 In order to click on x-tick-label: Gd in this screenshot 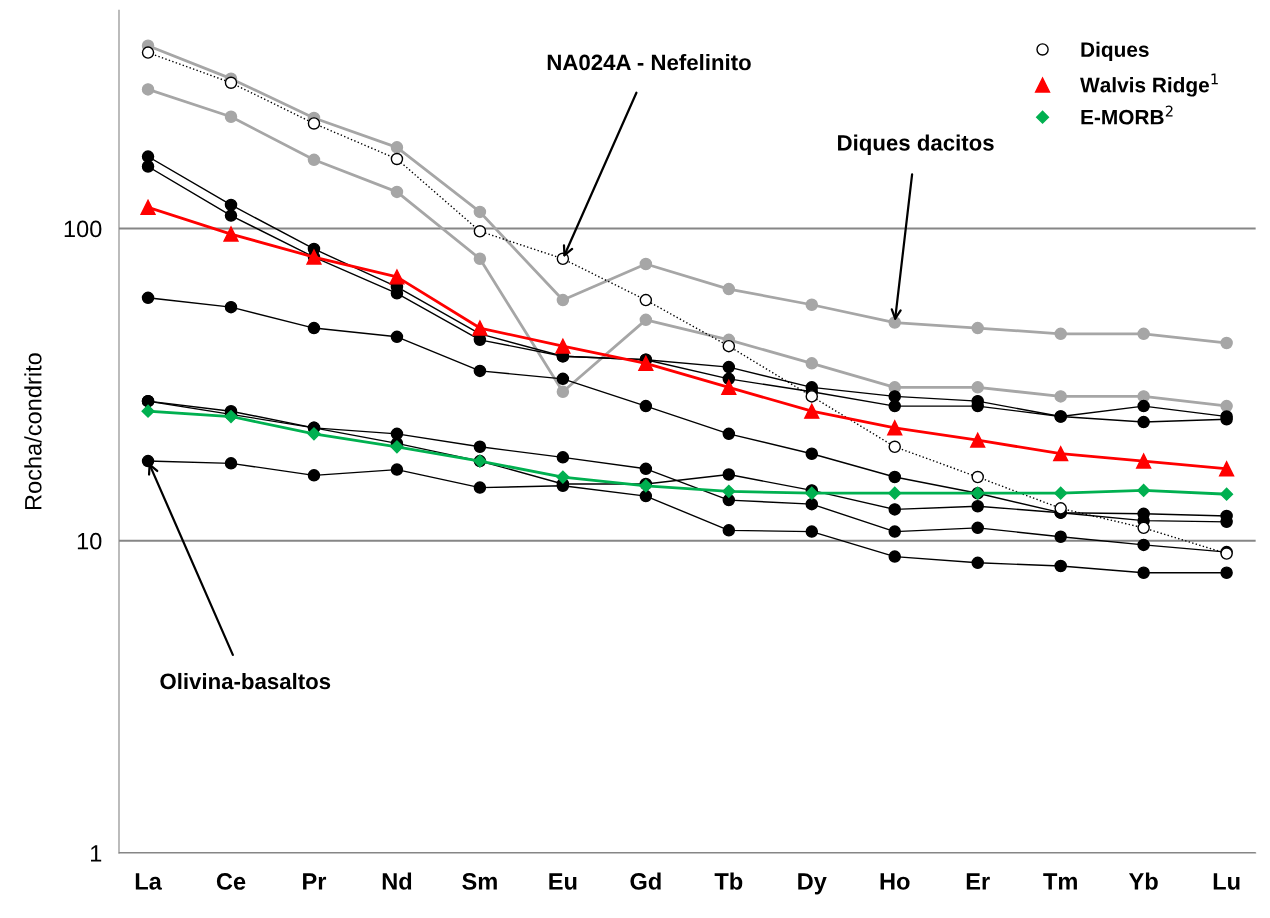, I will do `click(645, 881)`.